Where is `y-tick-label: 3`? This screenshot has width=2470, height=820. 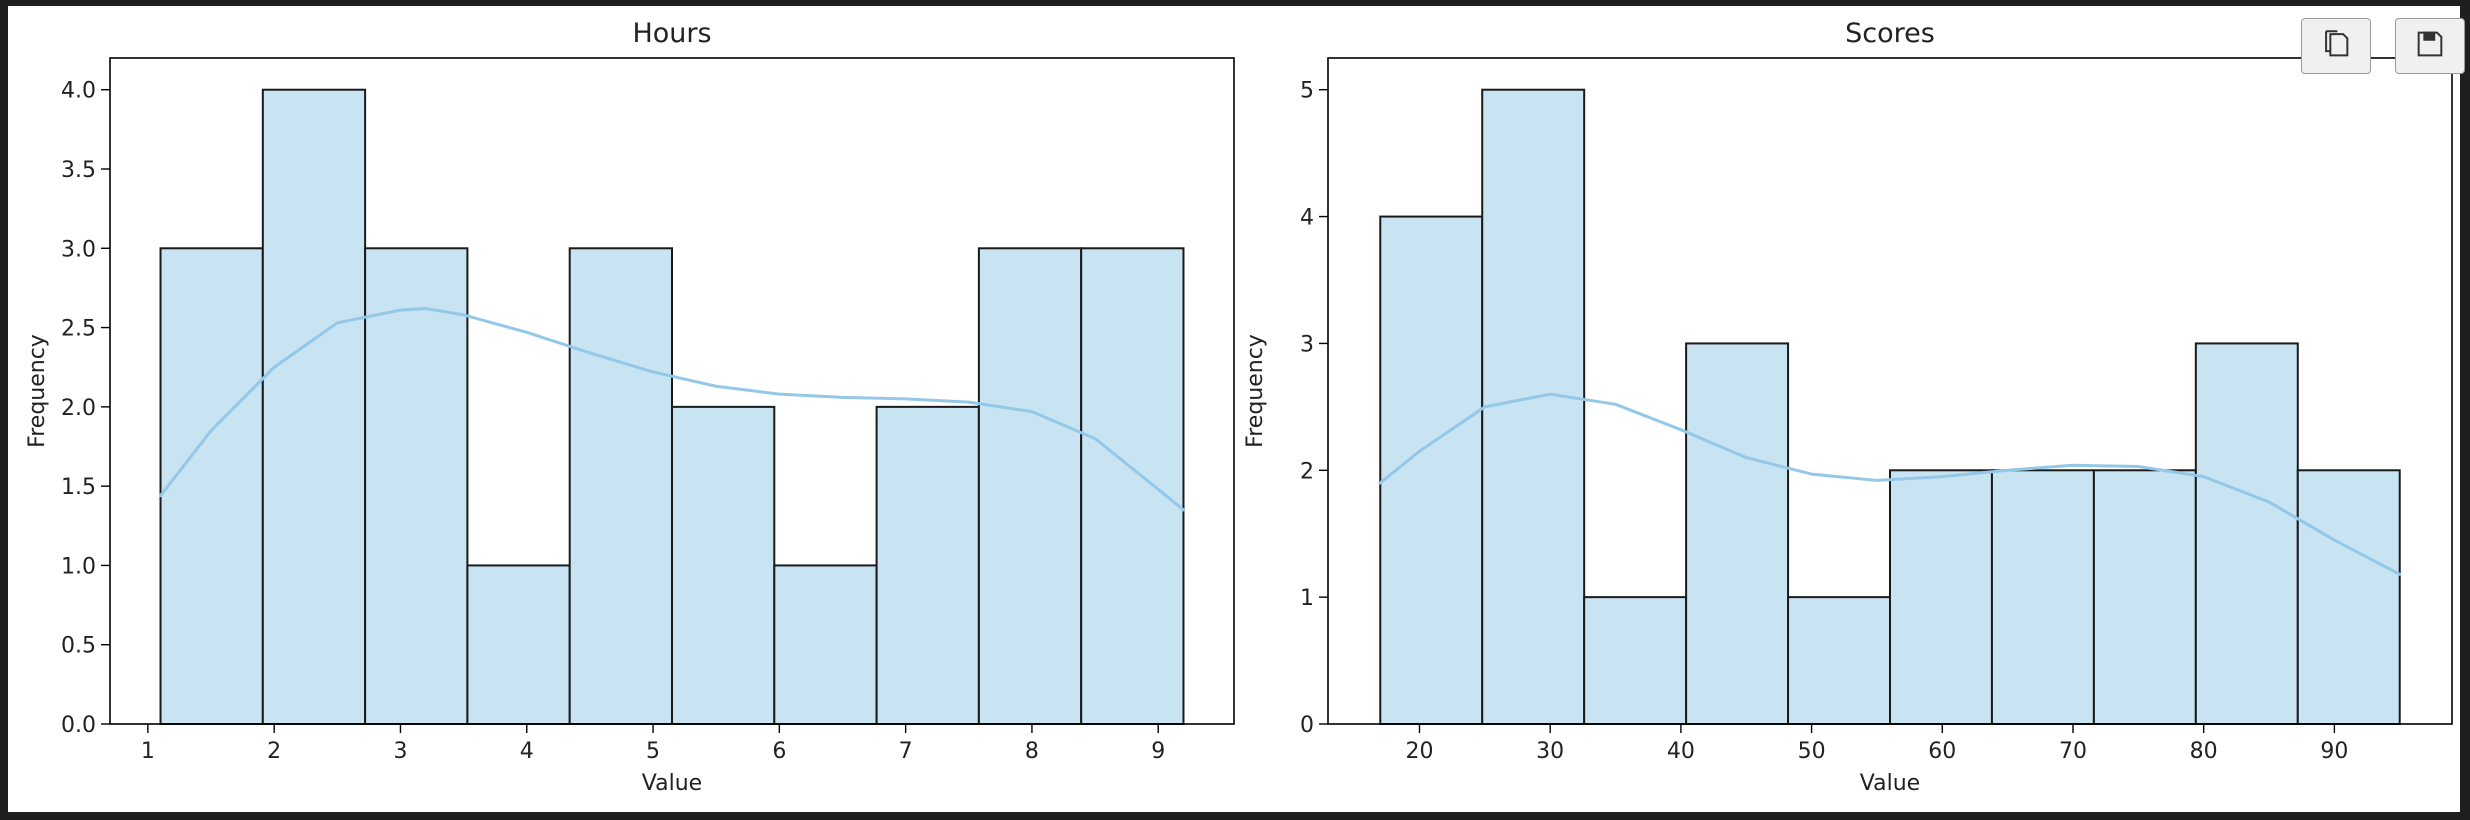 y-tick-label: 3 is located at coordinates (1307, 344).